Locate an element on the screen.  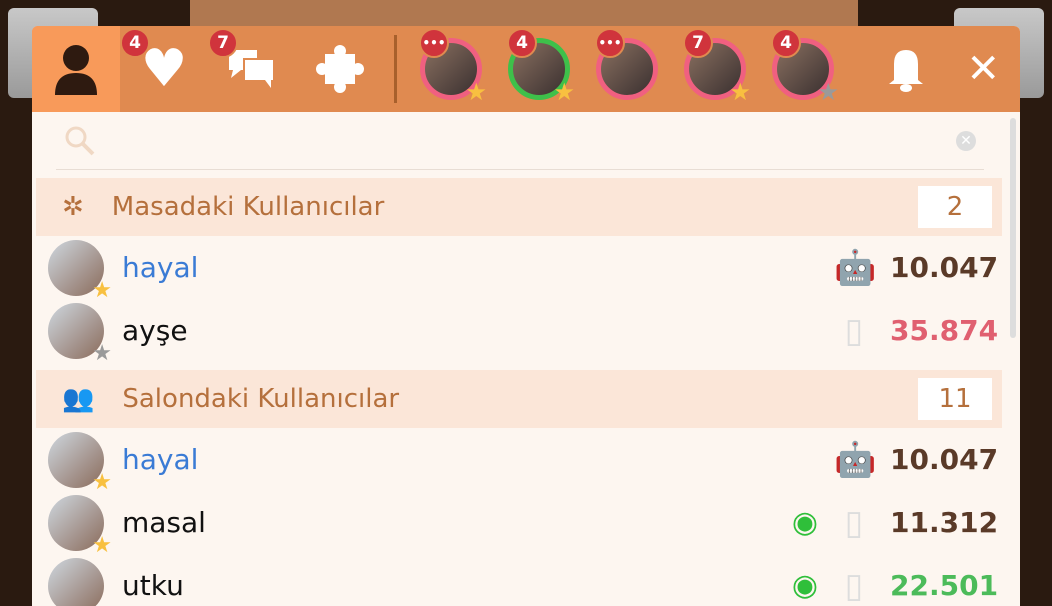
search-input is located at coordinates (526, 140).